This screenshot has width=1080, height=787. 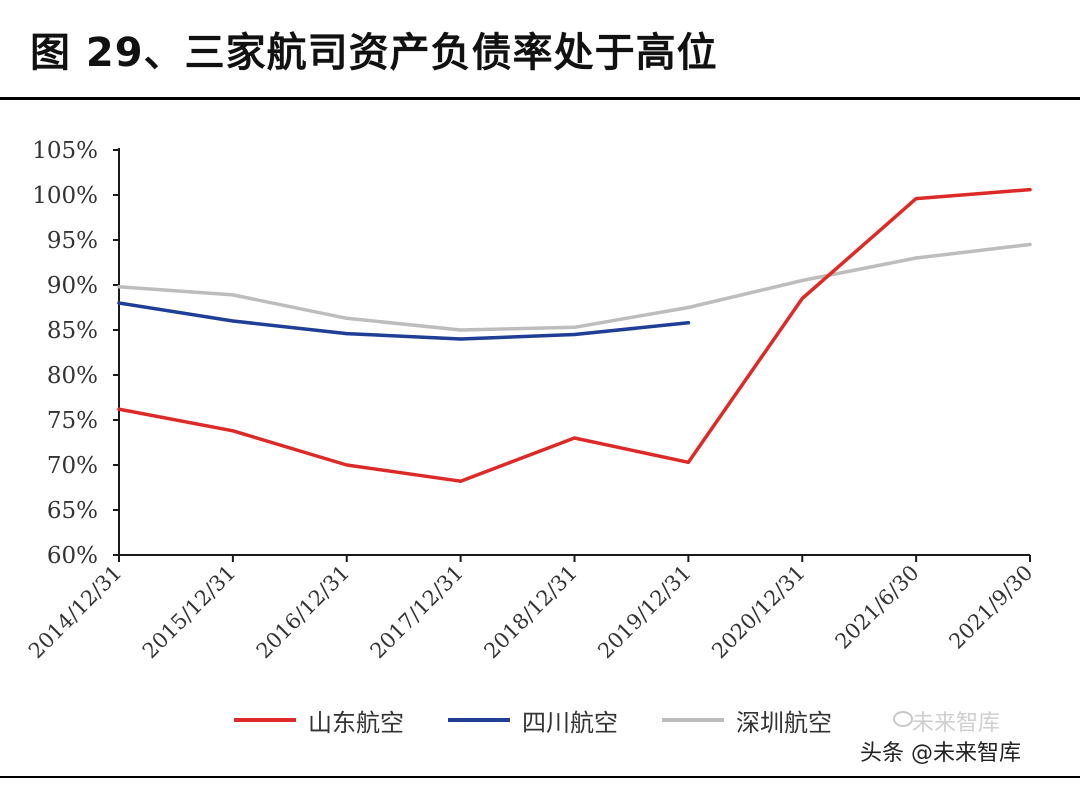 I want to click on legend-item: 四川航空, so click(x=533, y=720).